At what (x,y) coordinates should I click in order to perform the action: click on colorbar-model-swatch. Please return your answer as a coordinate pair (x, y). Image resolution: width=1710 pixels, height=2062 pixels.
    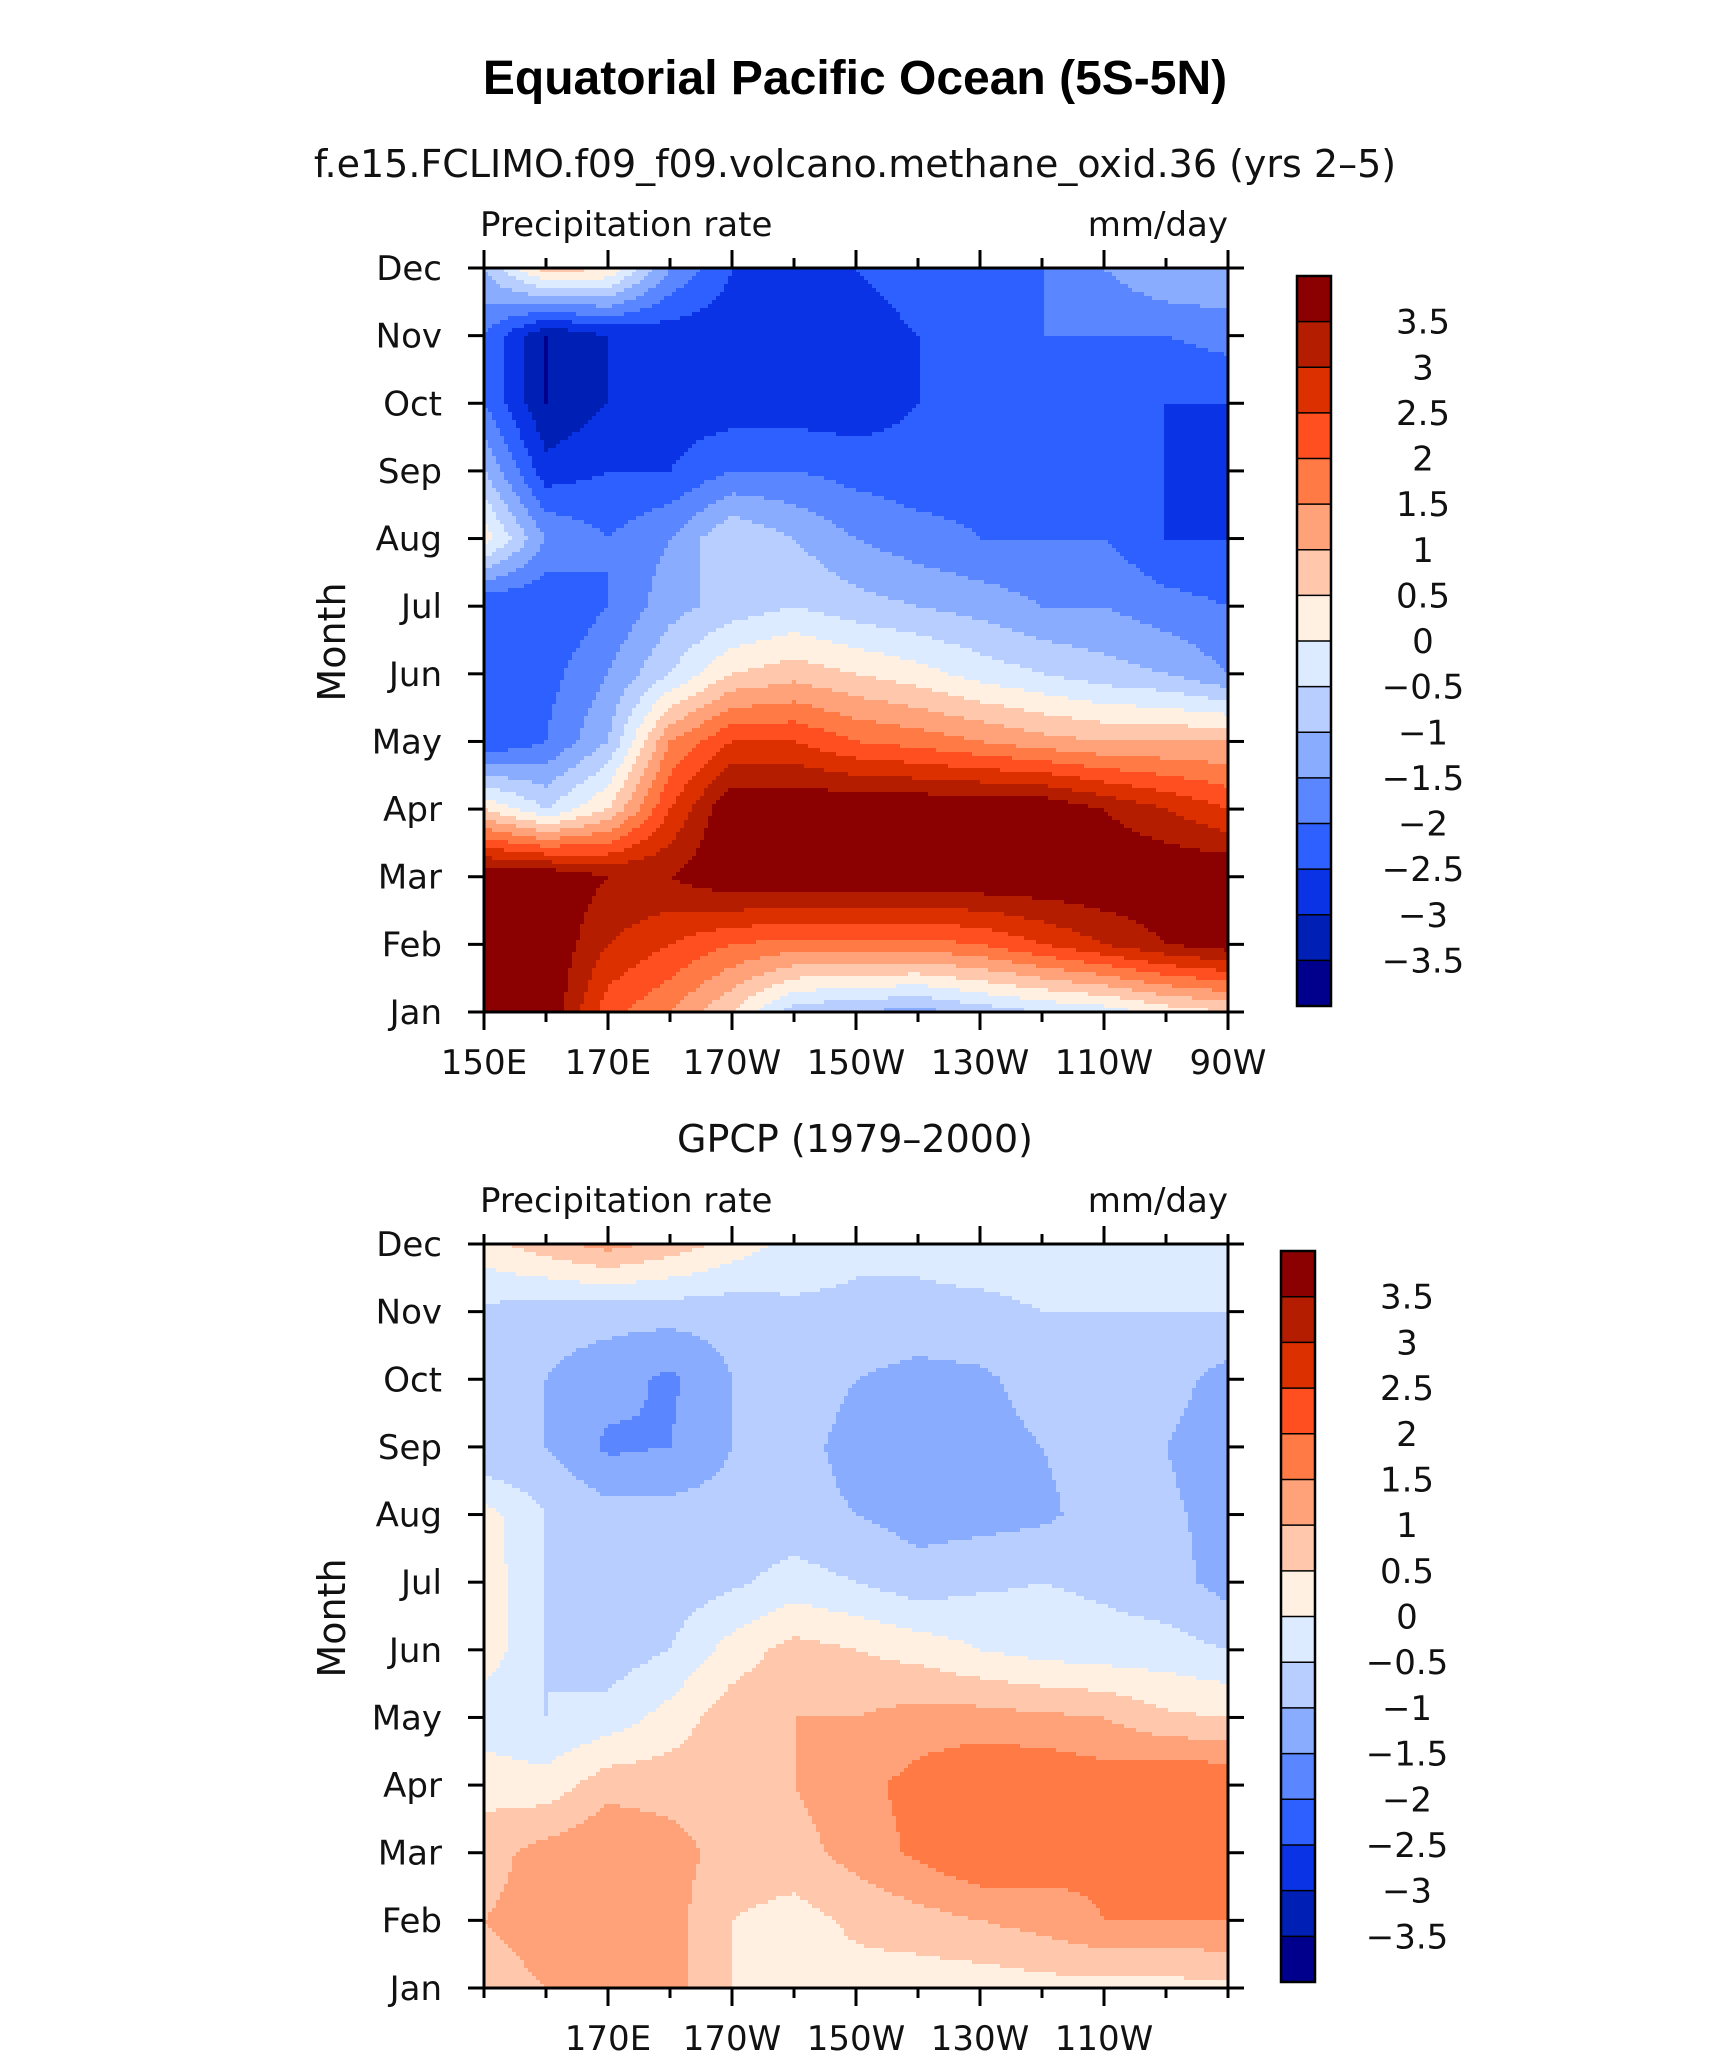
    Looking at the image, I should click on (1314, 937).